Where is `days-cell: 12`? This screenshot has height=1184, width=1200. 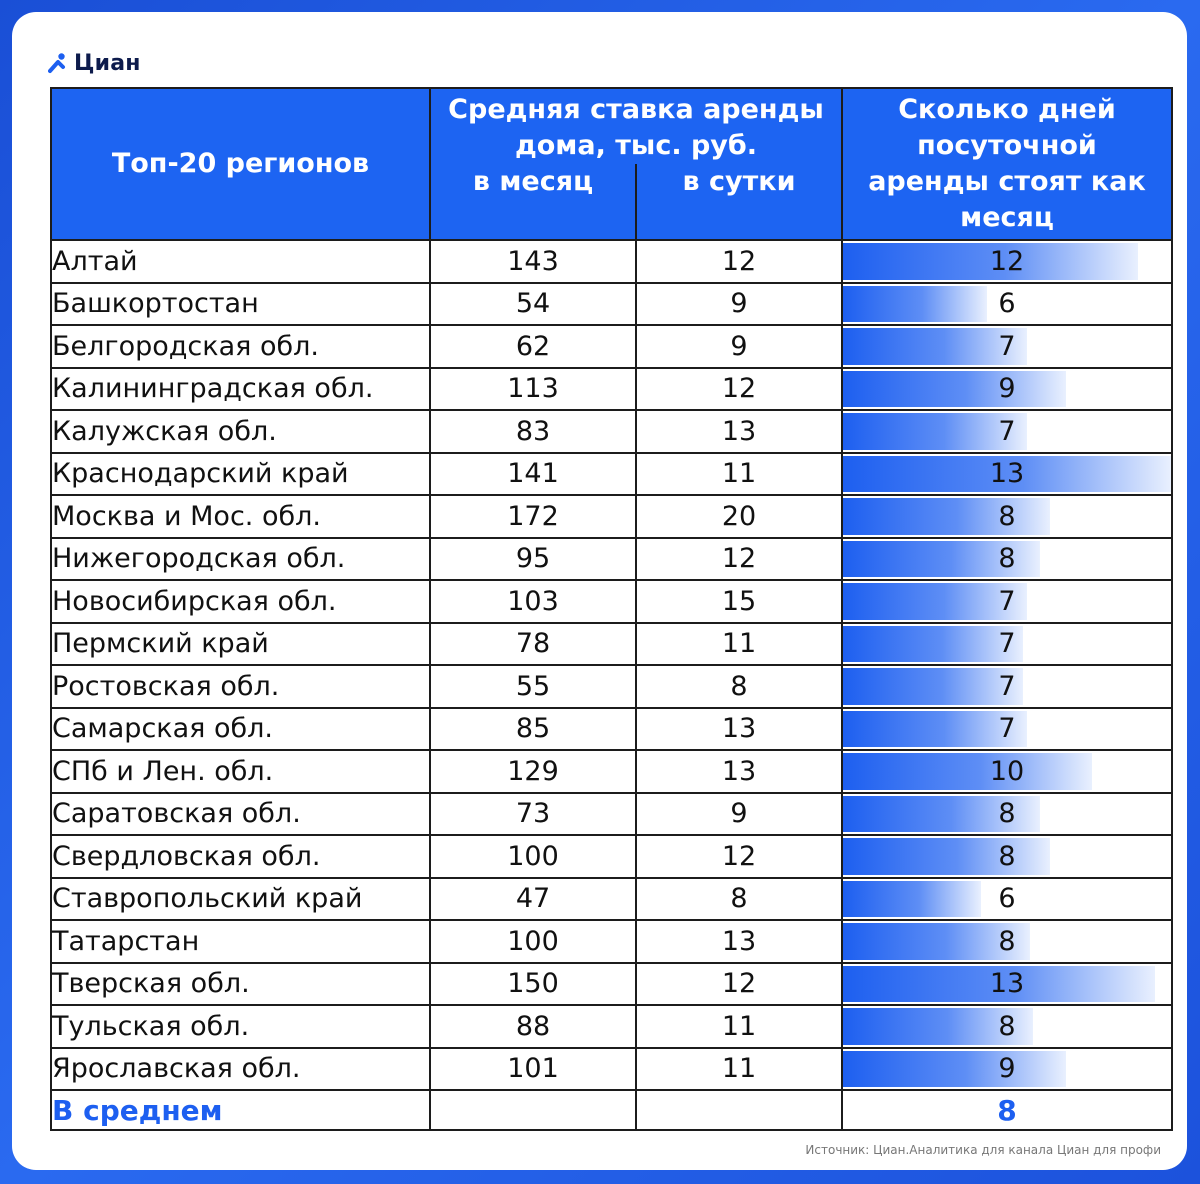
days-cell: 12 is located at coordinates (1007, 261).